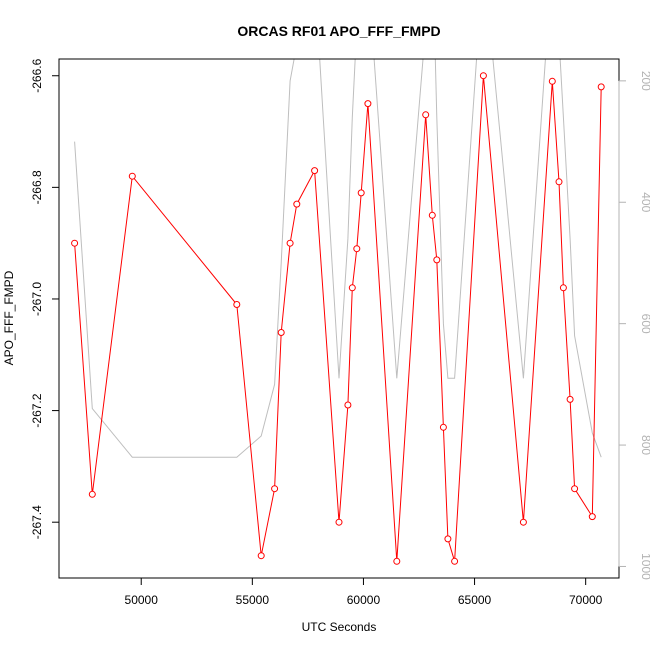 The height and width of the screenshot is (650, 650). What do you see at coordinates (37, 75) in the screenshot?
I see `y-tick-label: -266.6` at bounding box center [37, 75].